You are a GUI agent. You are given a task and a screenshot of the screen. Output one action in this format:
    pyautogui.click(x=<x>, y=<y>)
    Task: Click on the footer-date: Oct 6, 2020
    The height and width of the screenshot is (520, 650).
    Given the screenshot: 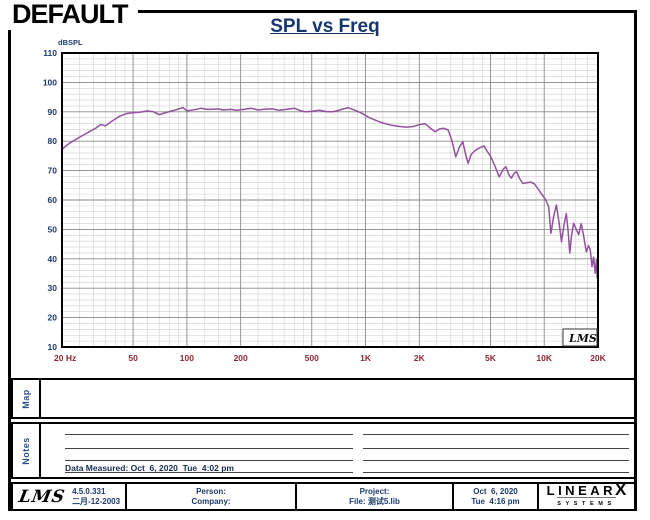 What is the action you would take?
    pyautogui.click(x=495, y=491)
    